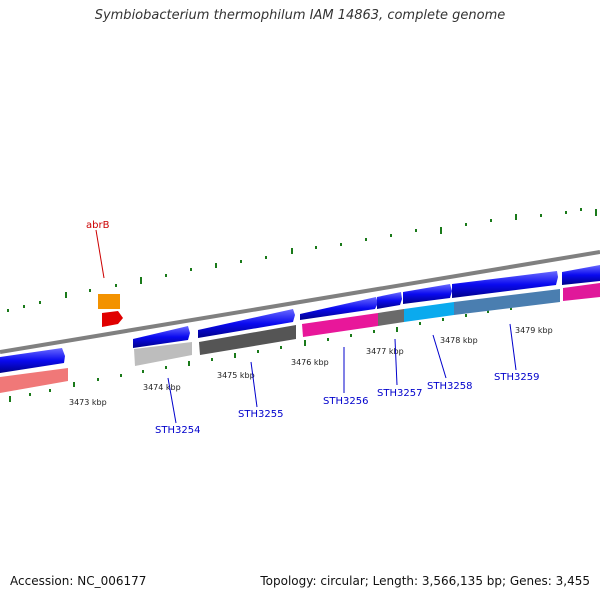 This screenshot has height=600, width=600. Describe the element at coordinates (109, 278) in the screenshot. I see `abrb-feature` at that location.